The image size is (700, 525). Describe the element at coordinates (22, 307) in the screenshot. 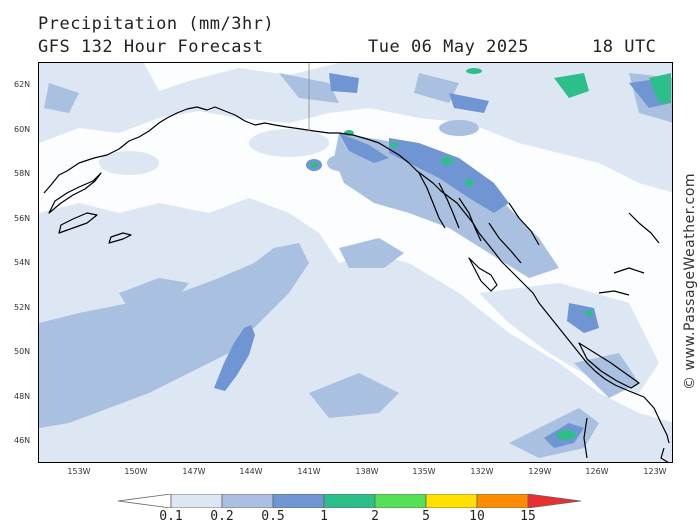

I see `lat-label: 52N` at that location.